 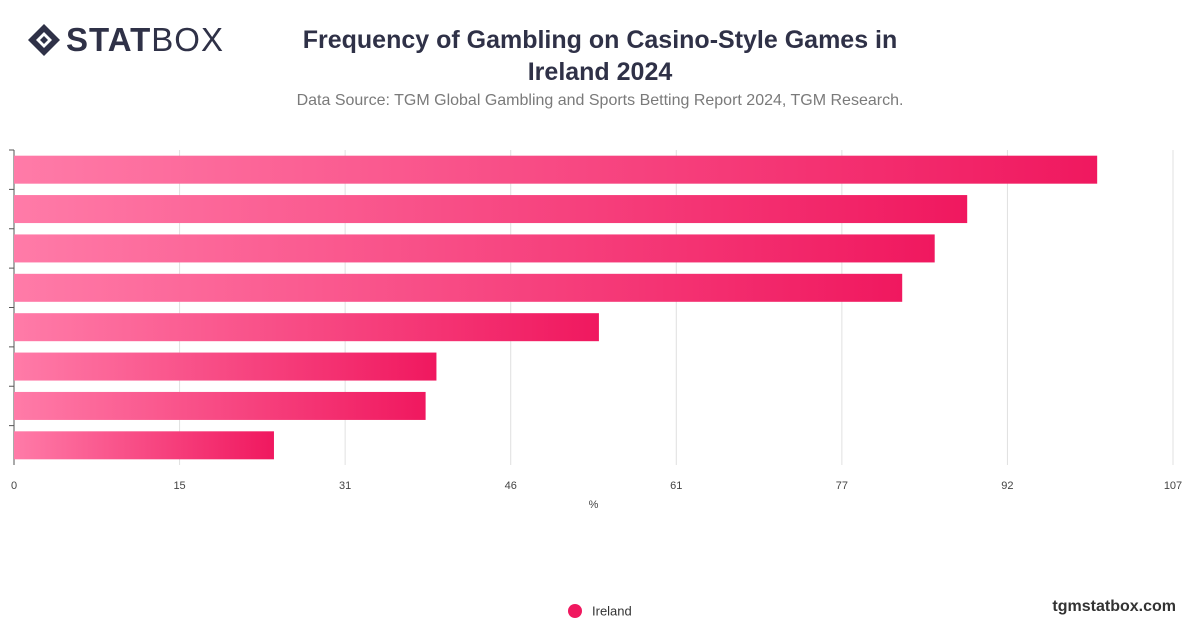 I want to click on logo: STAT BOX, so click(x=125, y=40).